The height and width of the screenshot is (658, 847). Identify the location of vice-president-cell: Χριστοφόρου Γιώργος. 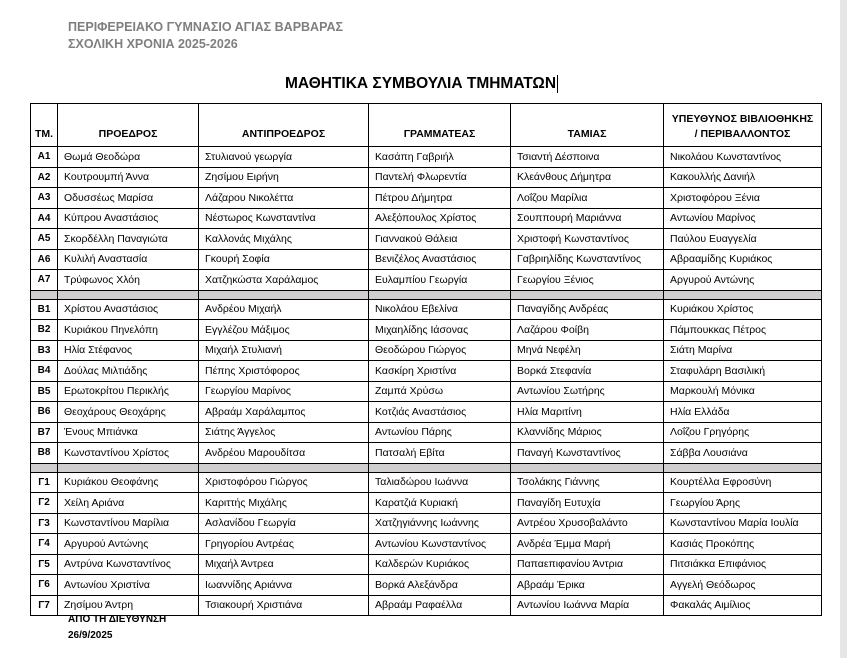
(283, 482).